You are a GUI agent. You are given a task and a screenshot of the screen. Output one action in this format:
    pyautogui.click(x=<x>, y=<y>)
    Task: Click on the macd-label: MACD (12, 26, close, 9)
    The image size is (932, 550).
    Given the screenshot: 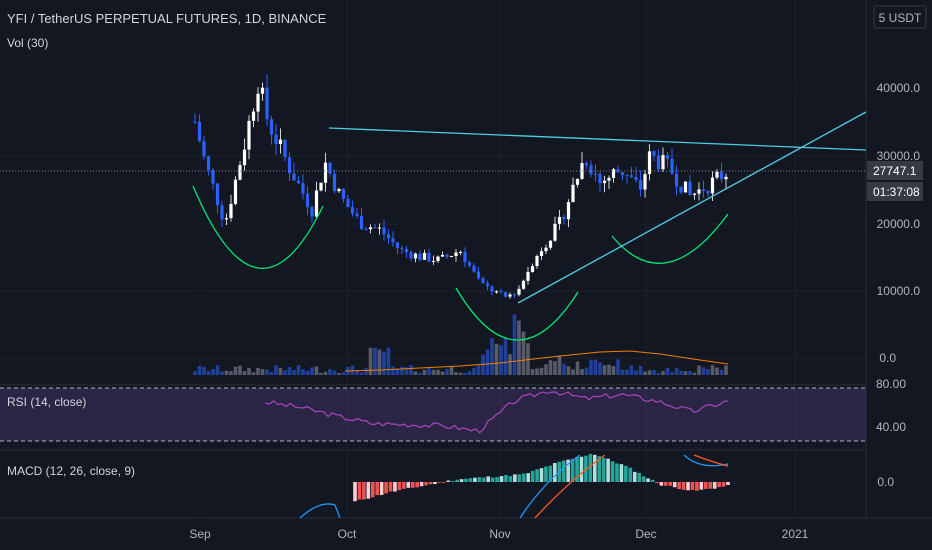 What is the action you would take?
    pyautogui.click(x=71, y=471)
    